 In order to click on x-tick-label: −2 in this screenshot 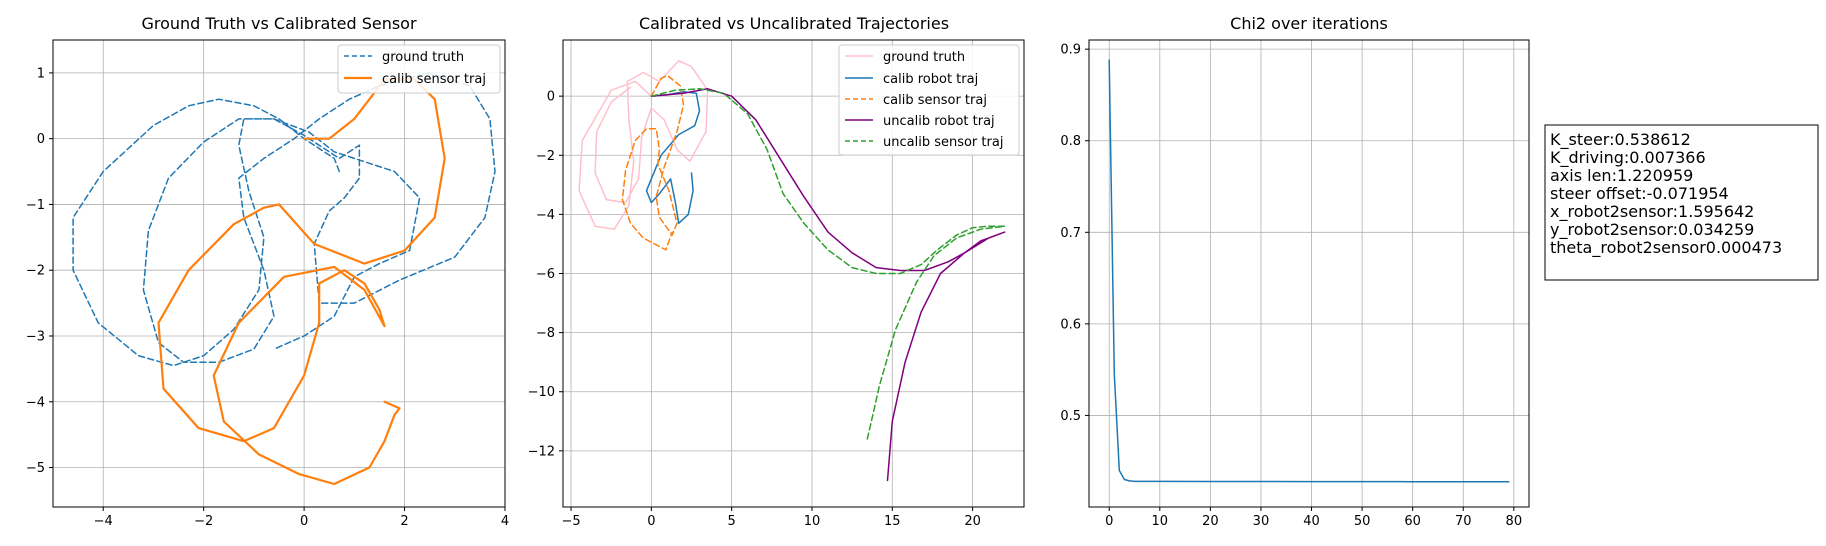, I will do `click(203, 521)`.